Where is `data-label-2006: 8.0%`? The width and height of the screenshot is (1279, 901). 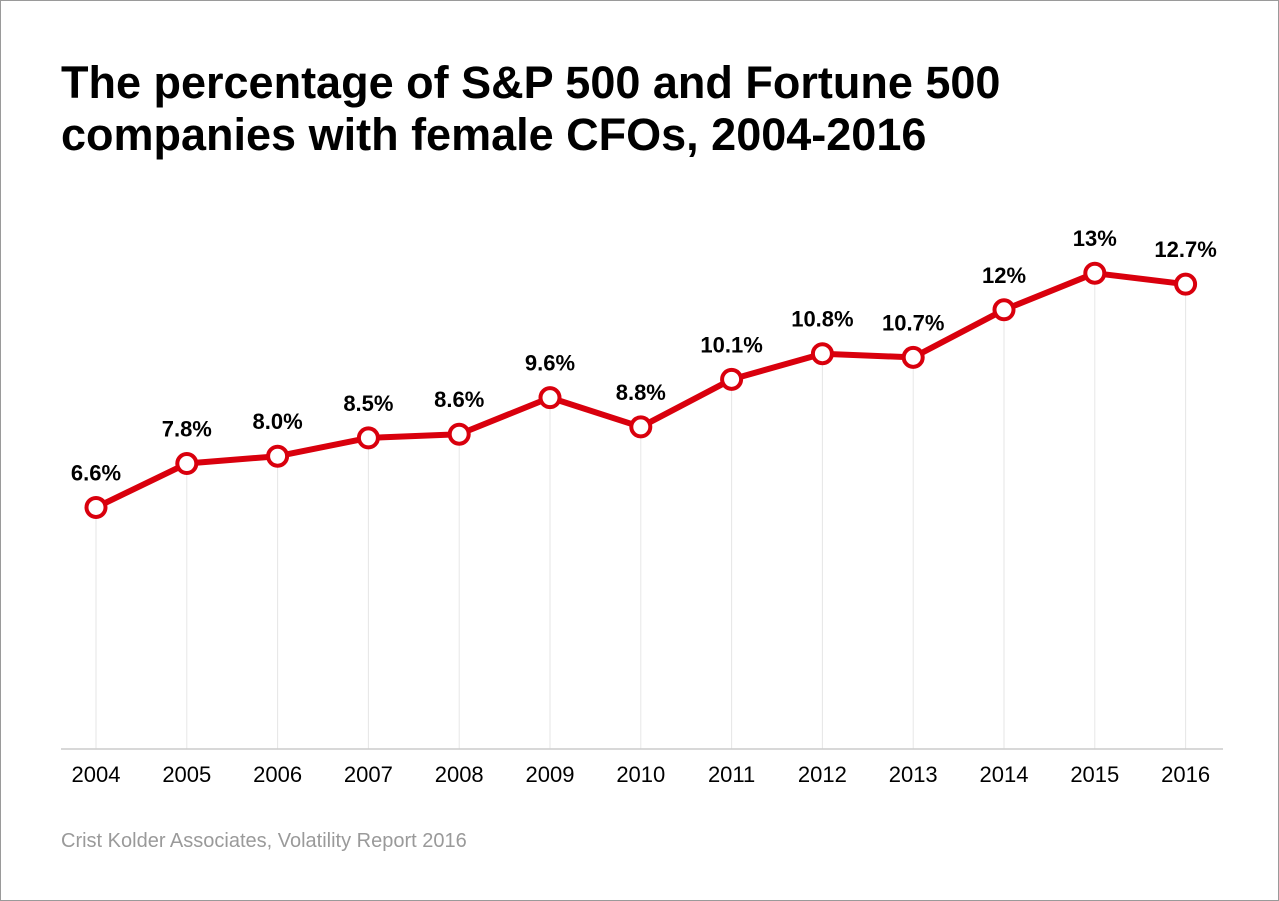 data-label-2006: 8.0% is located at coordinates (278, 421).